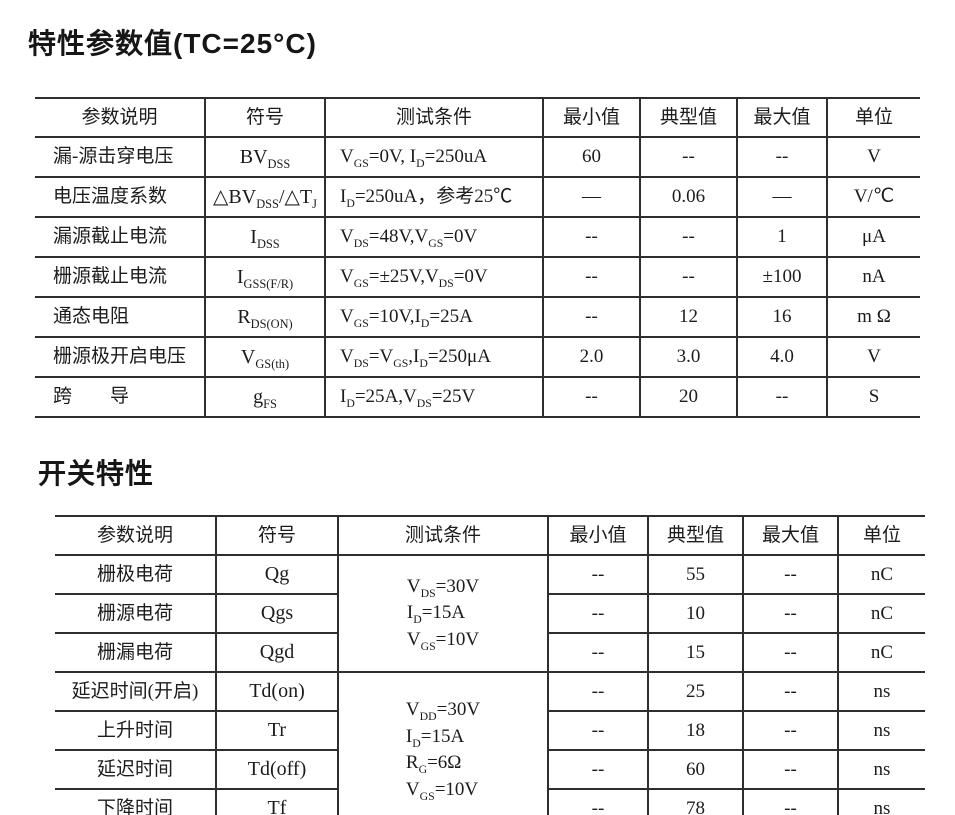 The height and width of the screenshot is (815, 955). Describe the element at coordinates (873, 357) in the screenshot. I see `cell-unit: V` at that location.